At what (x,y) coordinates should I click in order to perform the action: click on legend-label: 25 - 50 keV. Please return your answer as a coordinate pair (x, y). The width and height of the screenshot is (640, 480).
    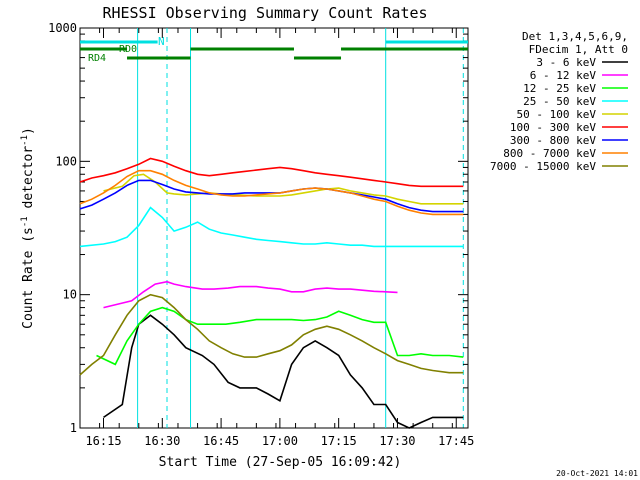
    Looking at the image, I should click on (559, 101).